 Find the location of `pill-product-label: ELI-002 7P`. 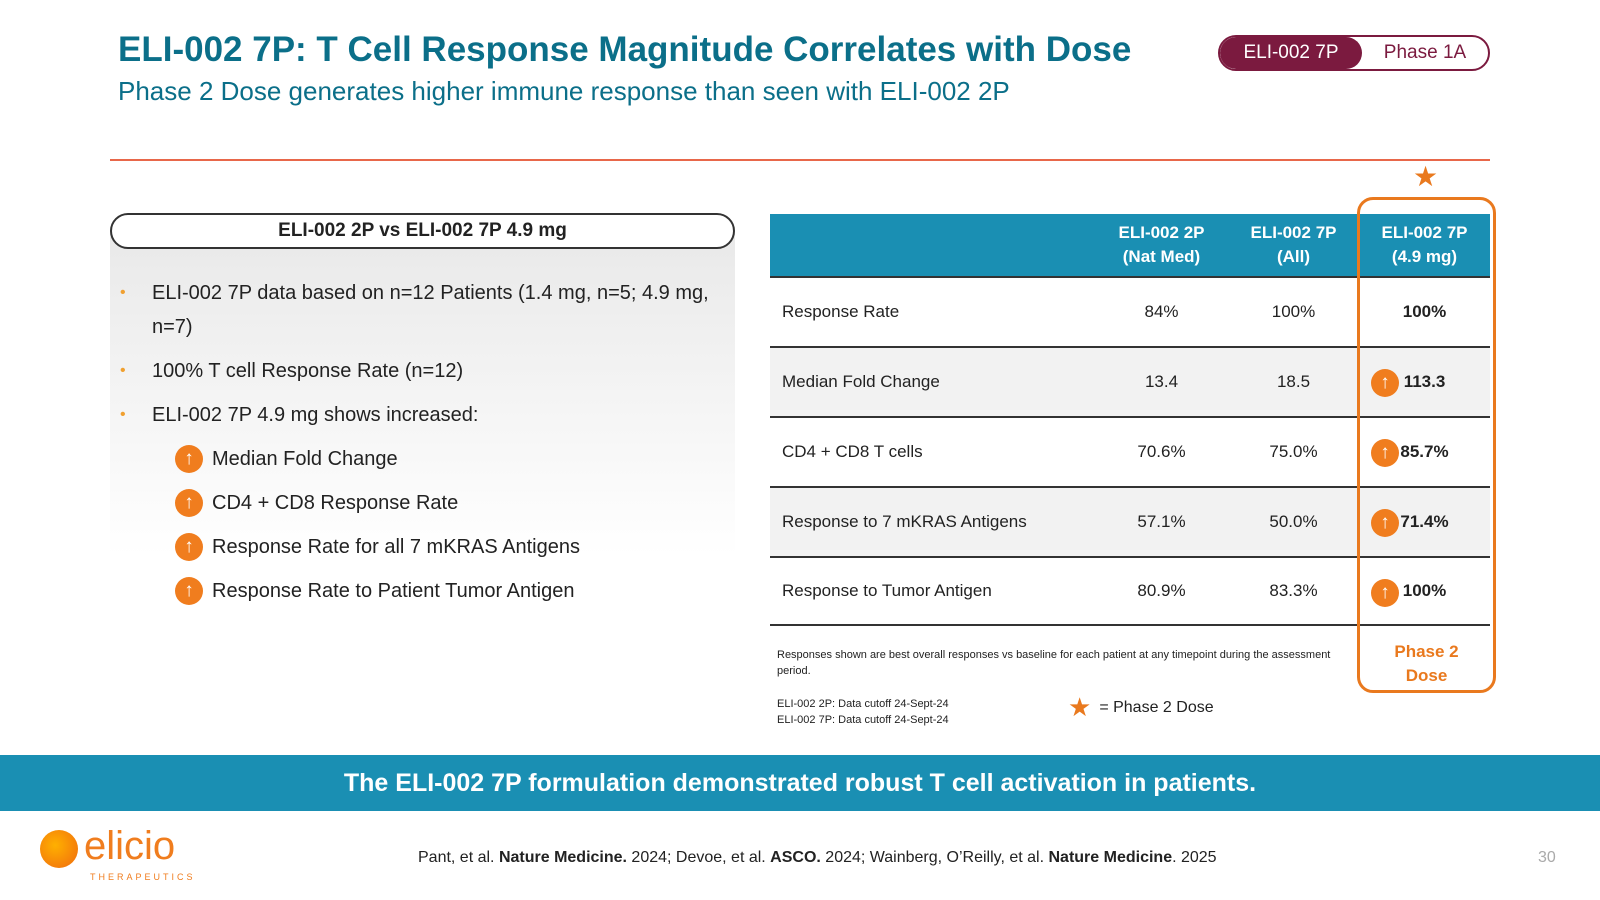

pill-product-label: ELI-002 7P is located at coordinates (1291, 53).